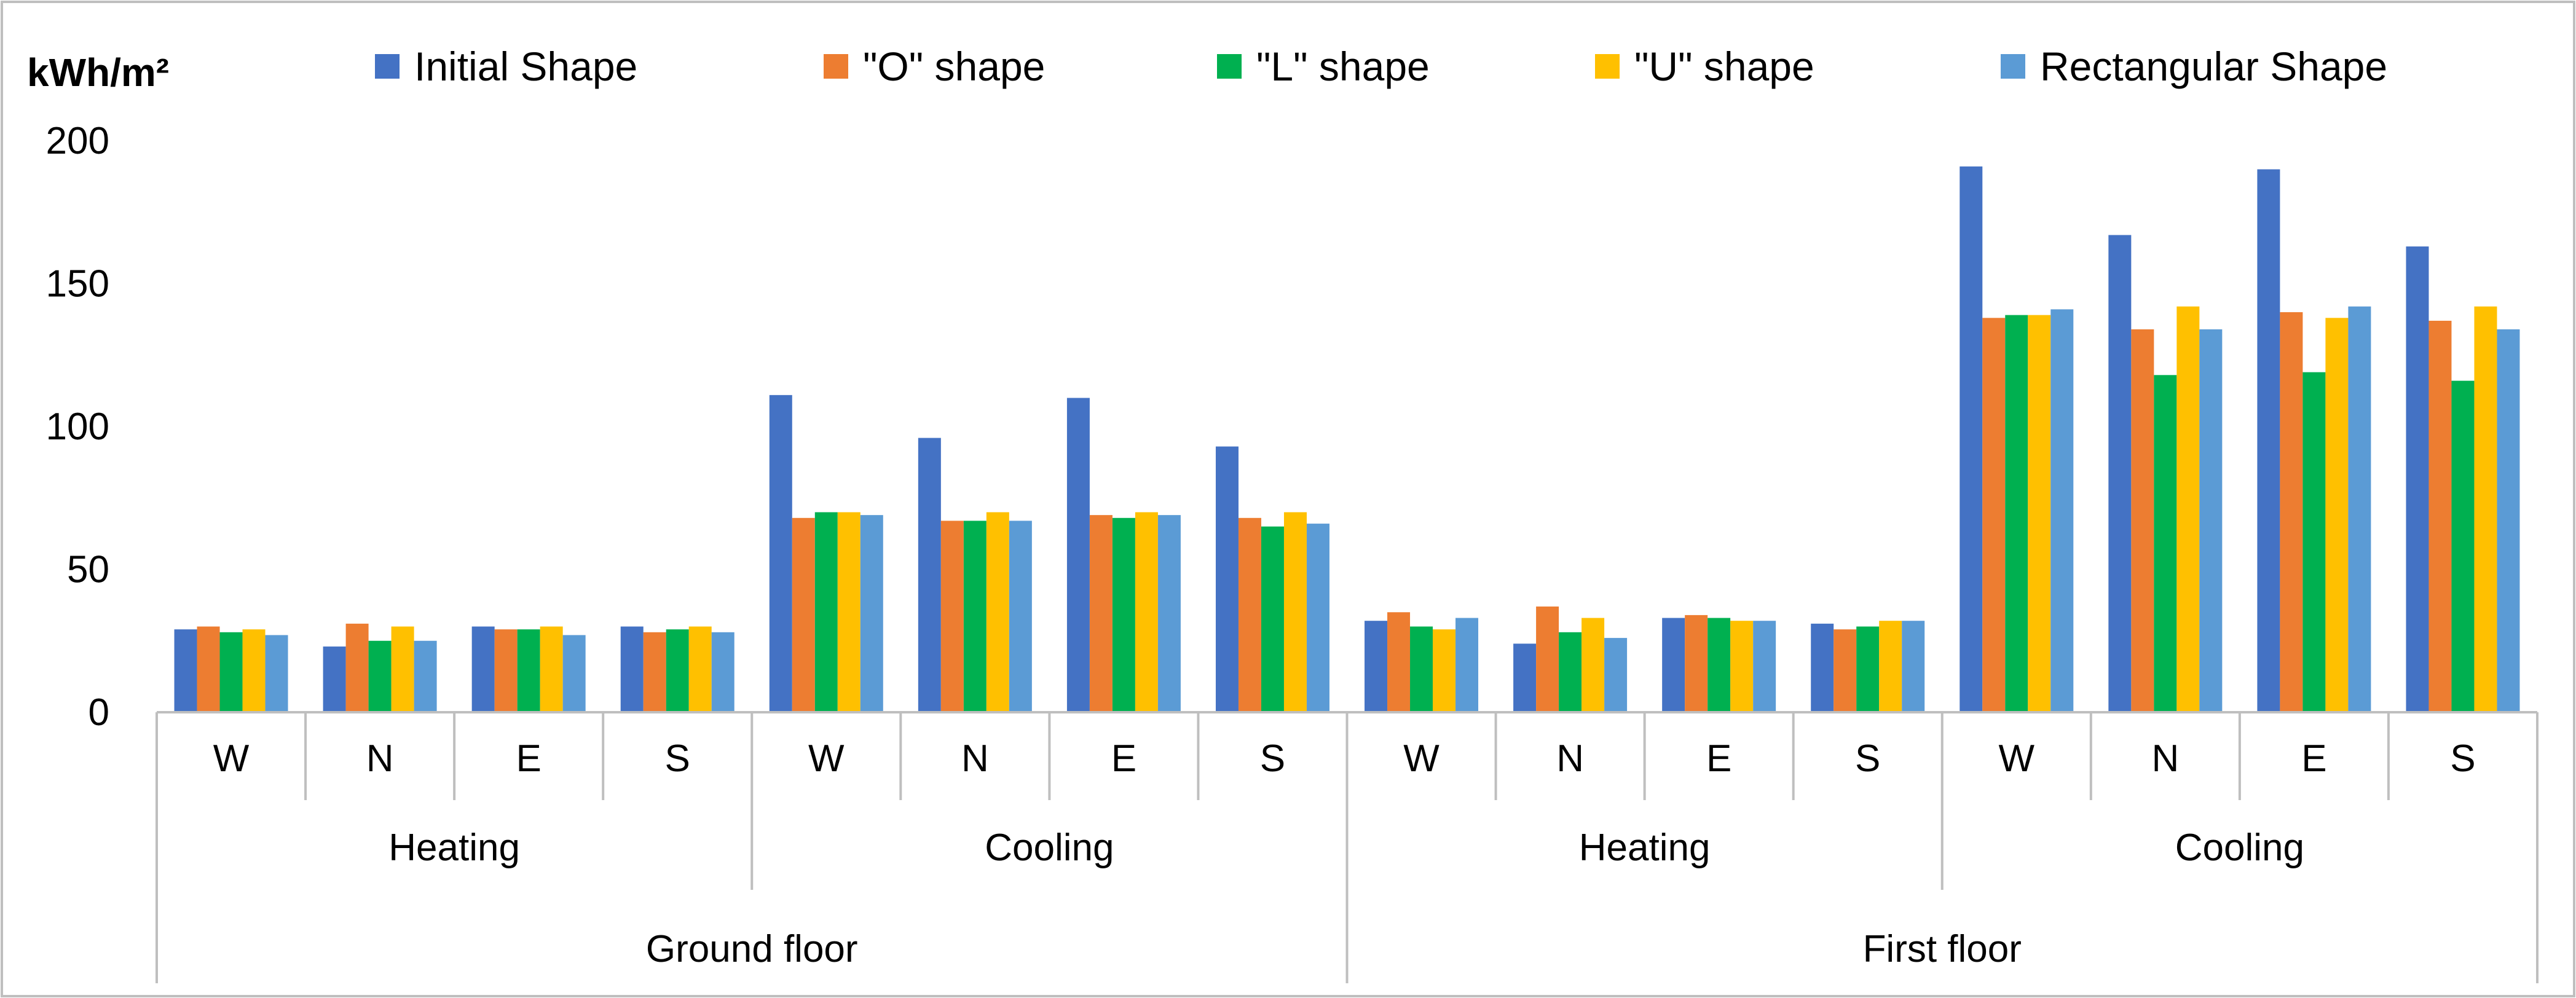 This screenshot has height=998, width=2576. What do you see at coordinates (88, 570) in the screenshot?
I see `y-tick-label: 50` at bounding box center [88, 570].